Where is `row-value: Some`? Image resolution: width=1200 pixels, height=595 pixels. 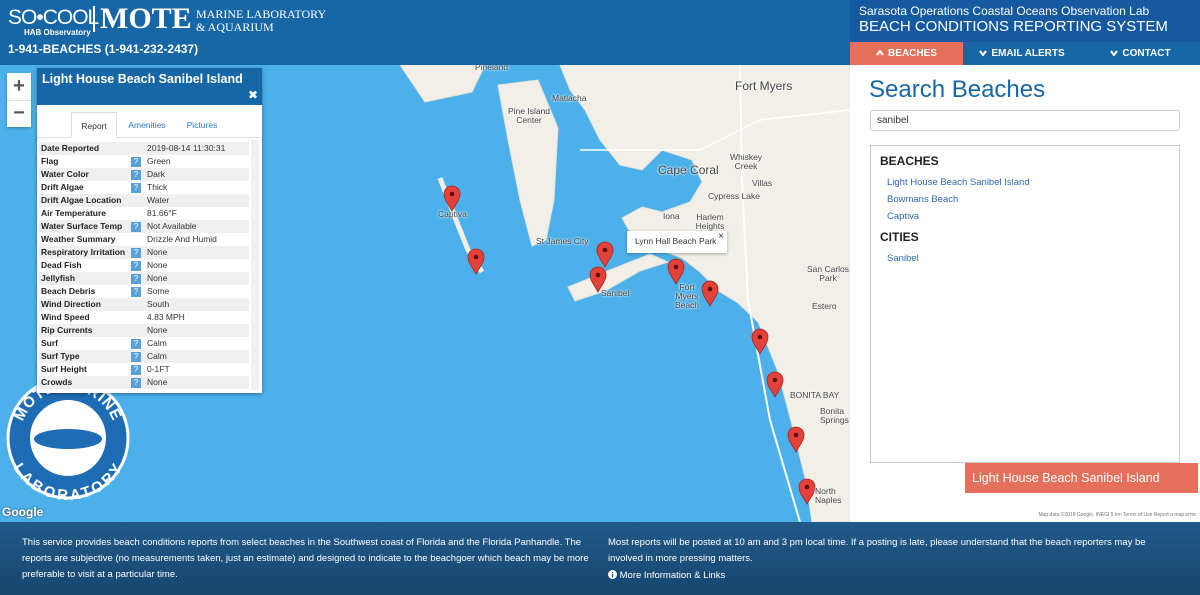 row-value: Some is located at coordinates (158, 291).